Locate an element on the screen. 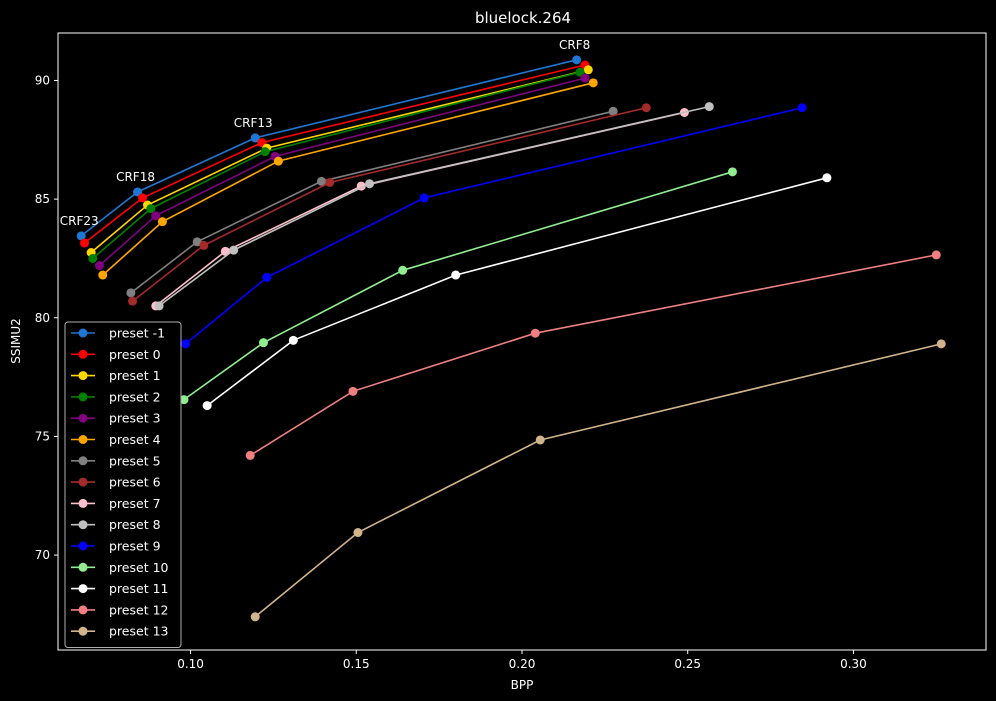 This screenshot has width=996, height=701. legend-item: preset 4 is located at coordinates (116, 439).